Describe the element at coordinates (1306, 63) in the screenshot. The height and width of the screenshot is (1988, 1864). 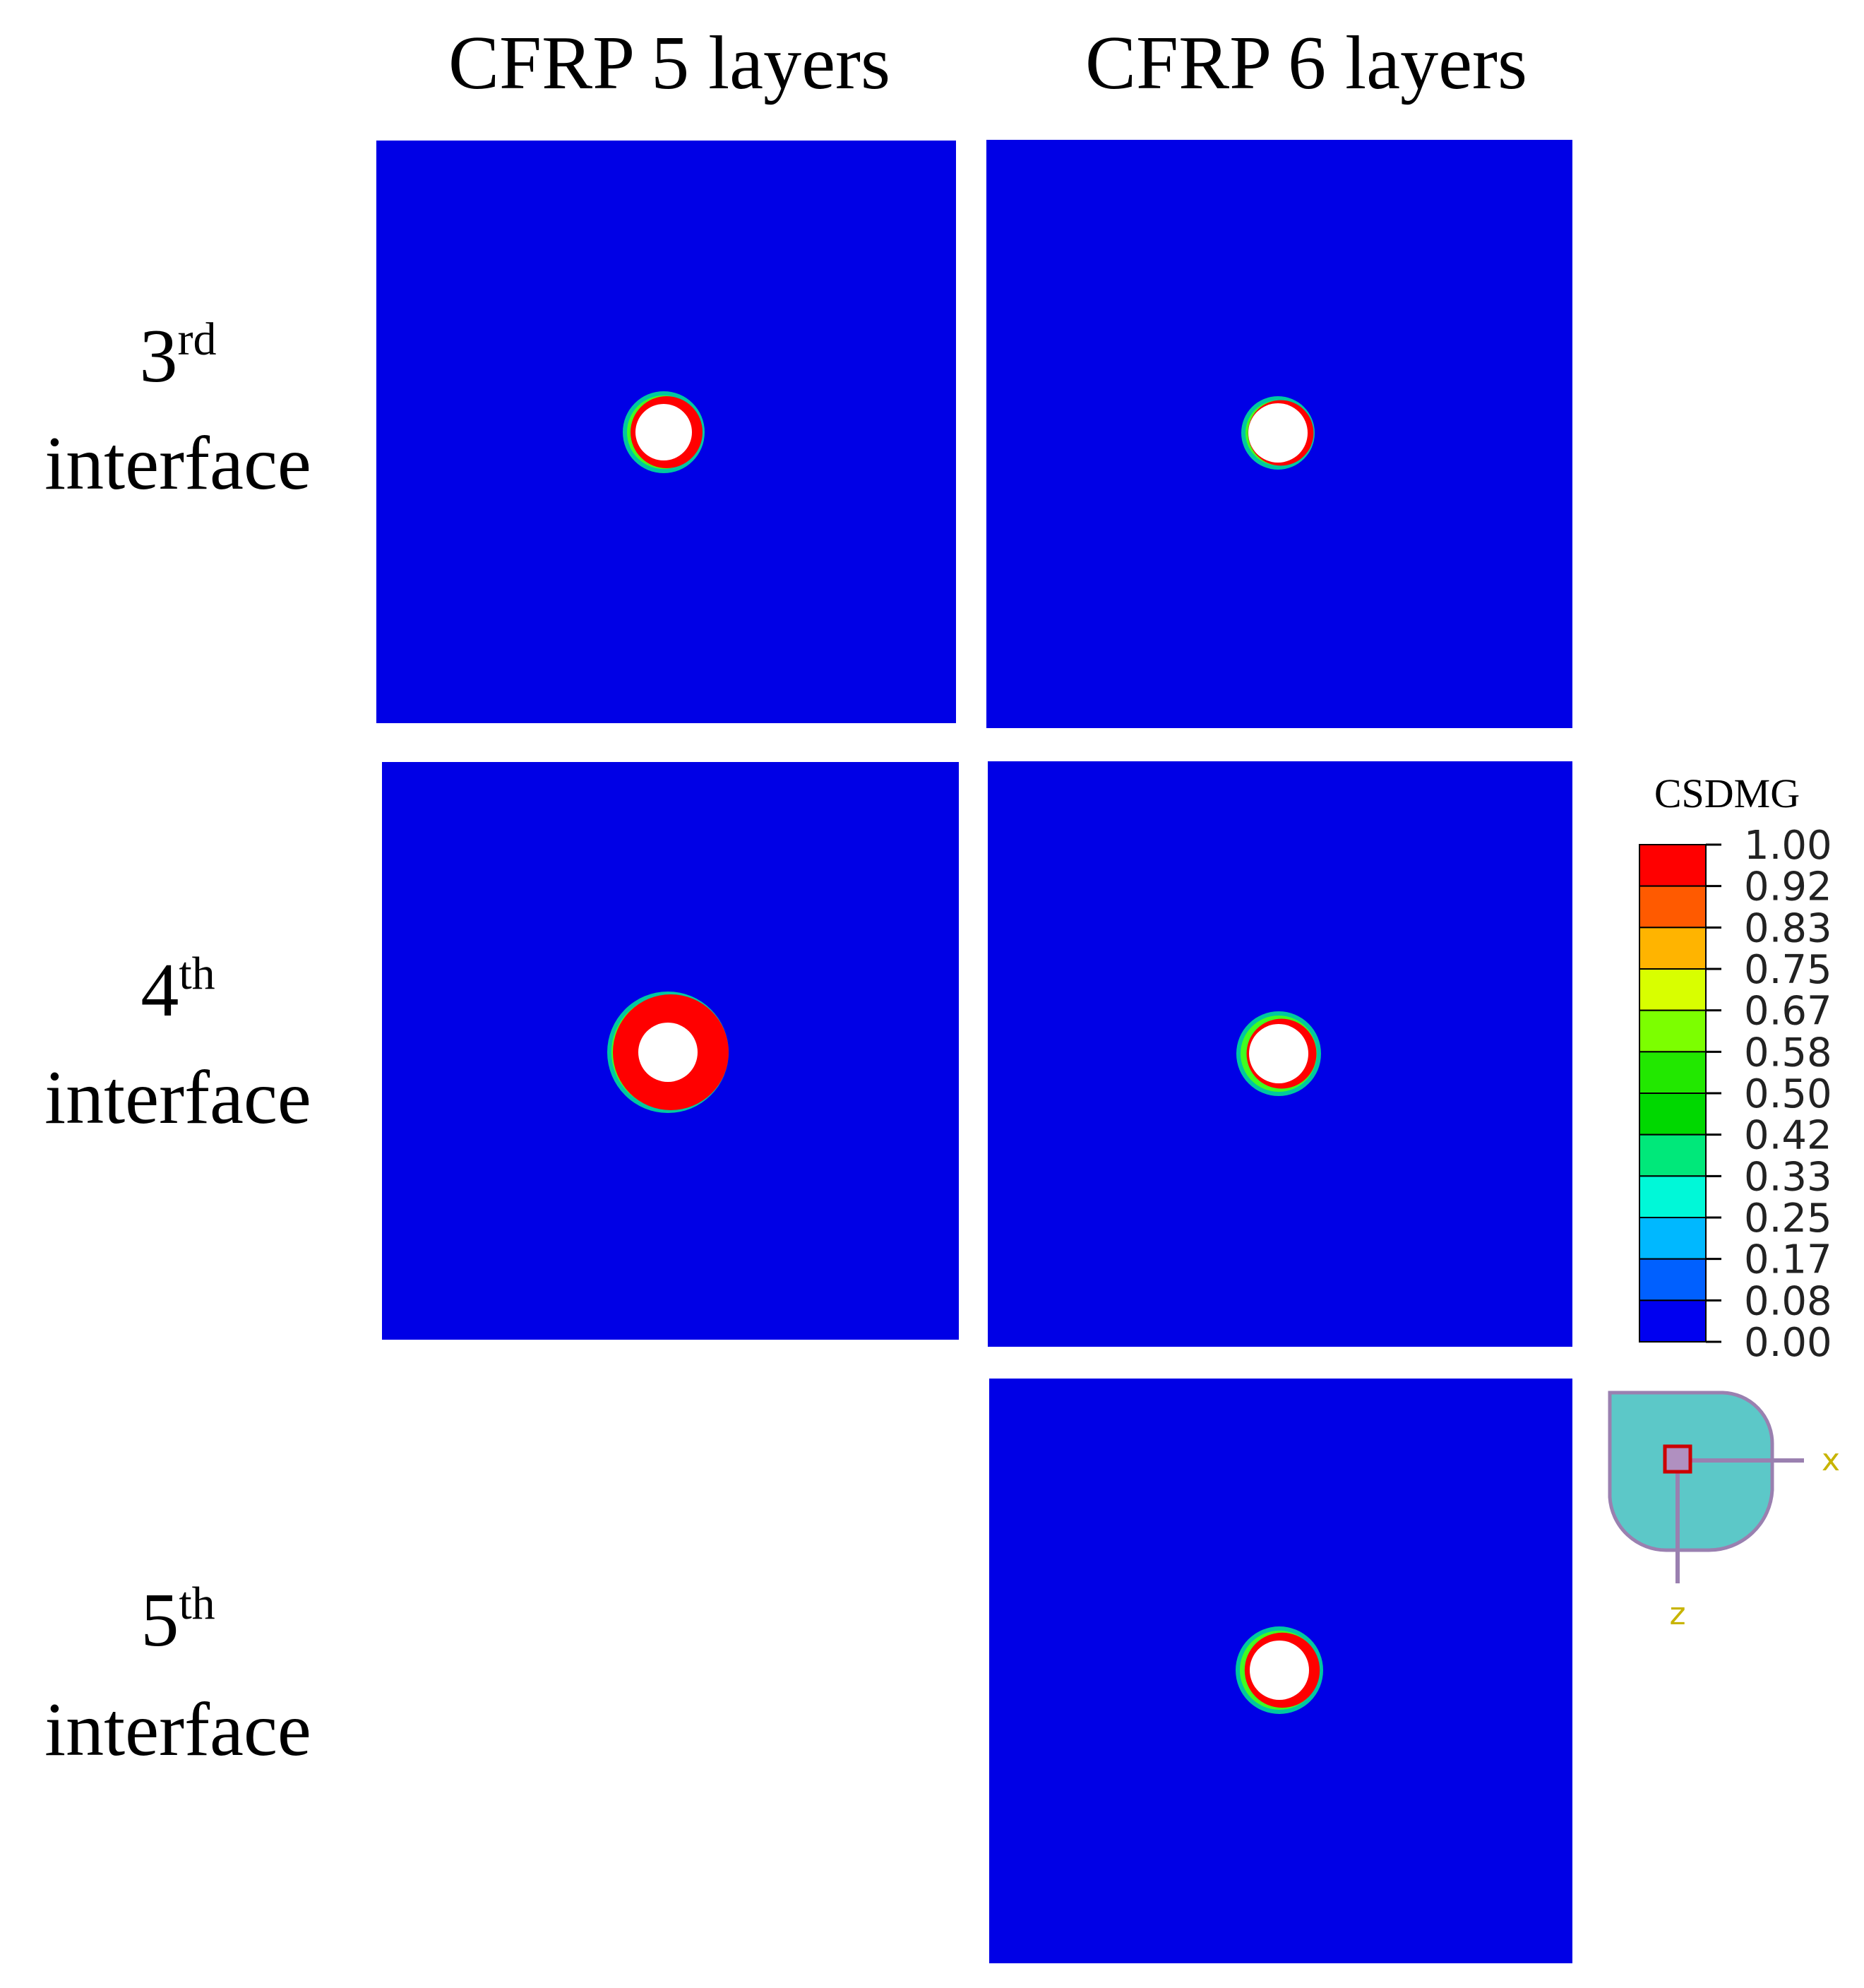
I see `column-header: CFRP 6 layers` at that location.